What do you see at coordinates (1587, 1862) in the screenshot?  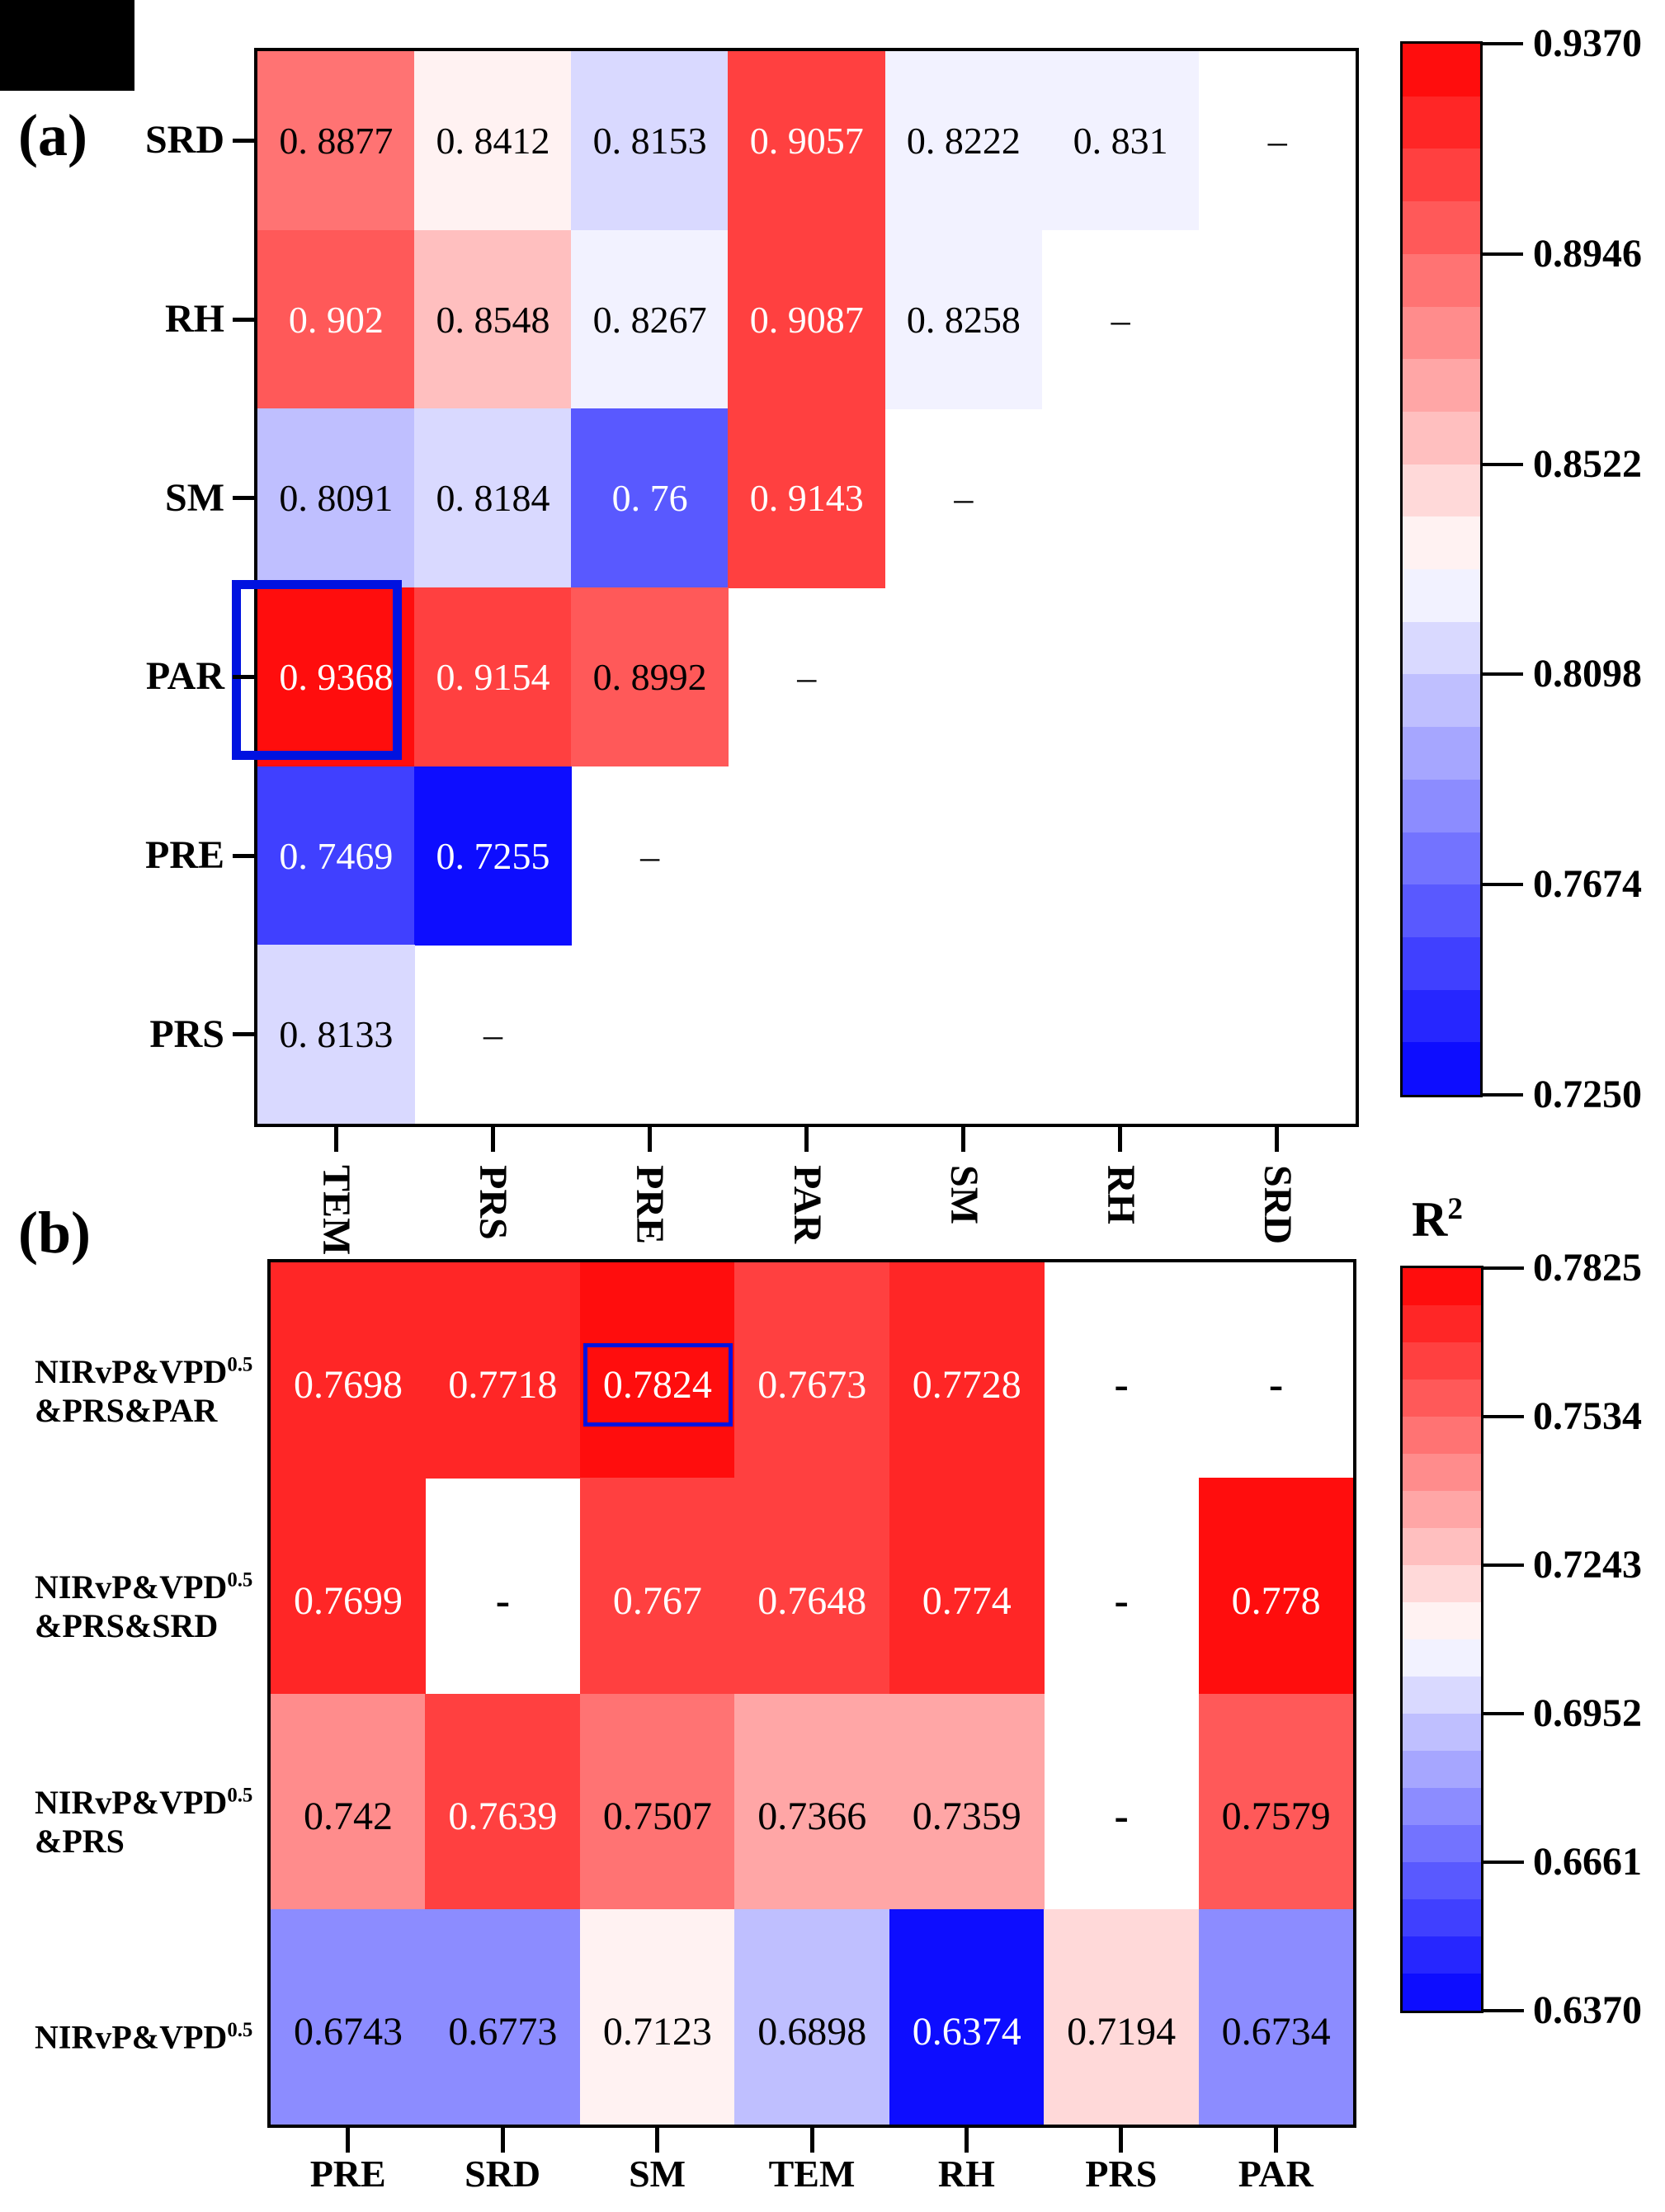 I see `colorbar-tick-label: 0.6661` at bounding box center [1587, 1862].